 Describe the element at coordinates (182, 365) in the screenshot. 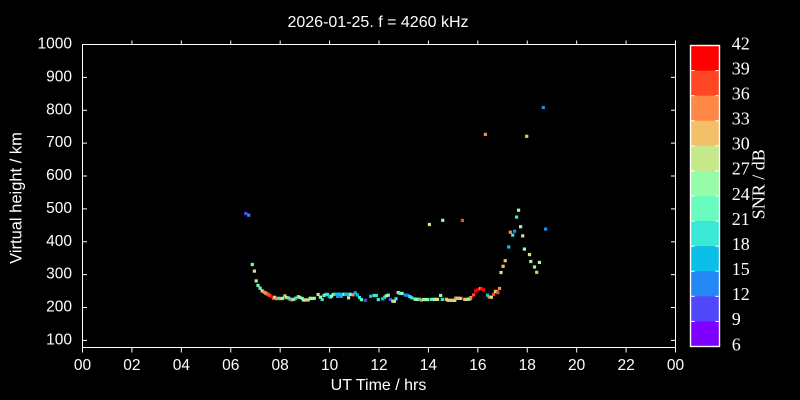

I see `svg-text: 04` at that location.